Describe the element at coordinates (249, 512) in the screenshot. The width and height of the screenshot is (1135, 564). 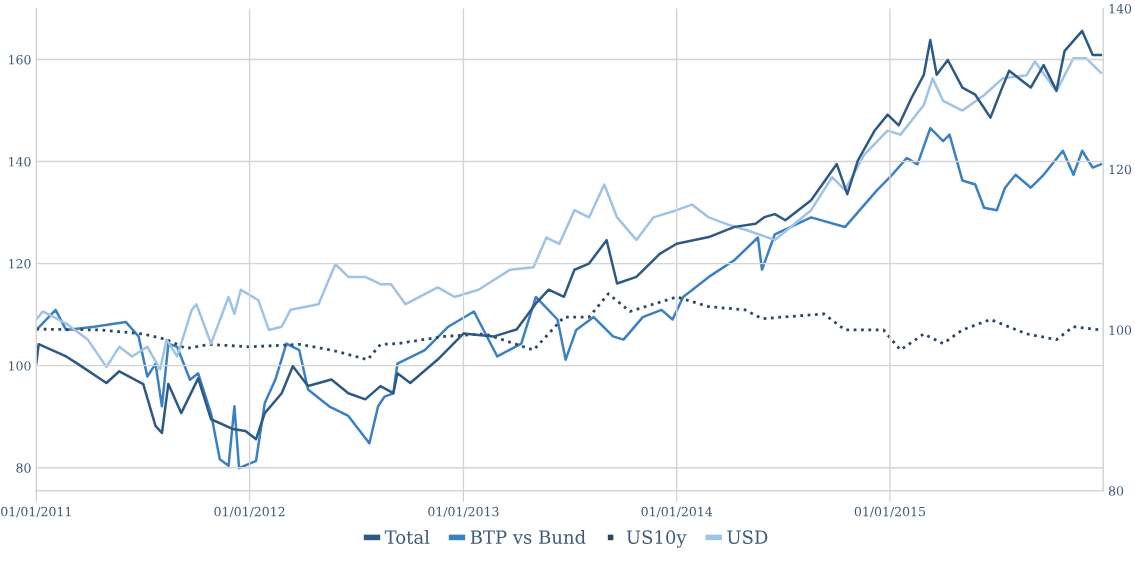
I see `x-tick-label: 01/01/2012` at that location.